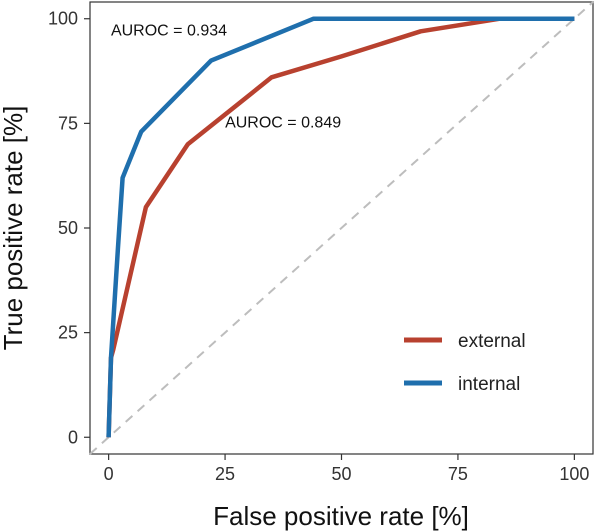  I want to click on x-tick-label: 0, so click(109, 474).